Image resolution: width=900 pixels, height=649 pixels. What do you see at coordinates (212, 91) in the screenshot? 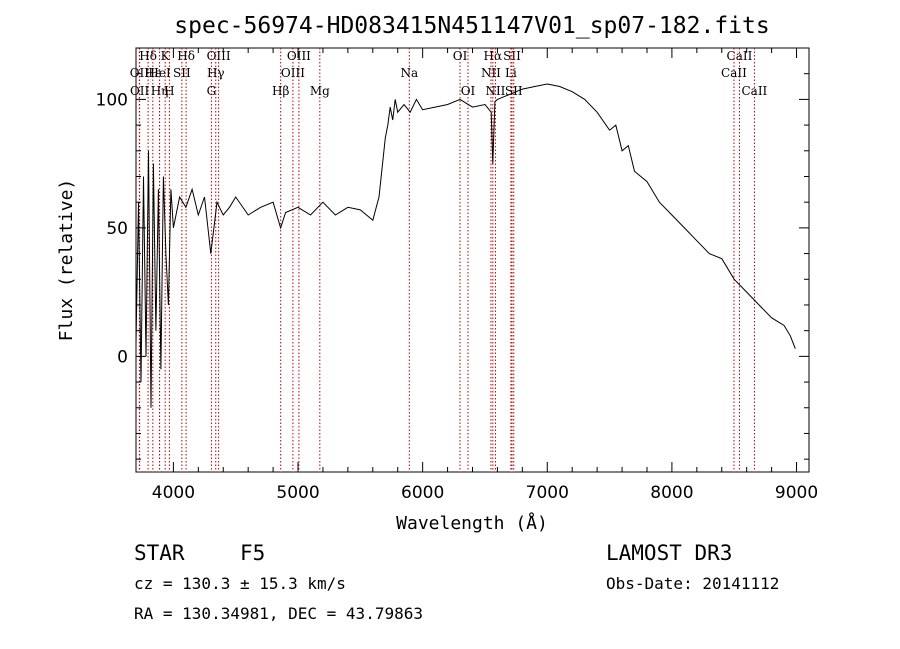
I see `line-marker-label: G` at bounding box center [212, 91].